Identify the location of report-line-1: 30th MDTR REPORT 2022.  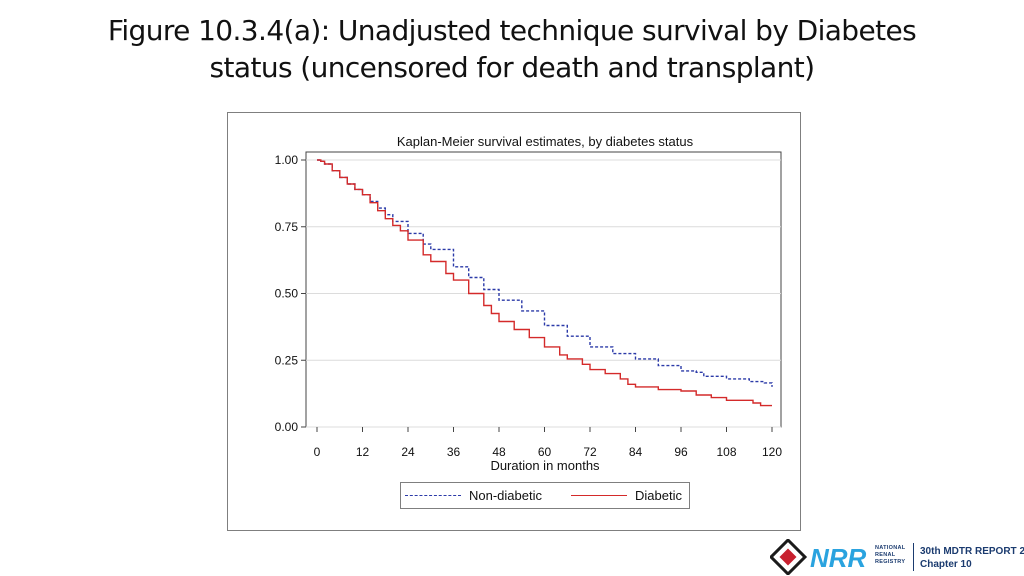
(972, 551).